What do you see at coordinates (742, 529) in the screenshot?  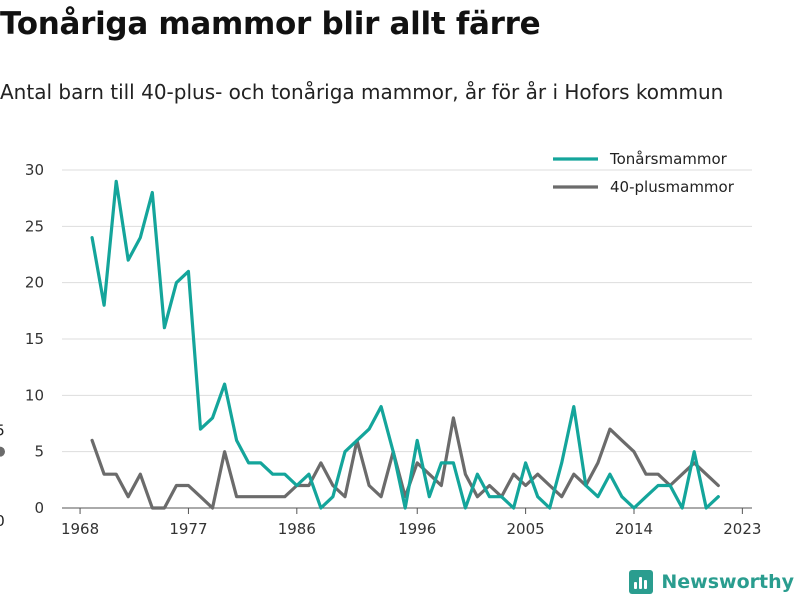 I see `x-tick-label: 2023` at bounding box center [742, 529].